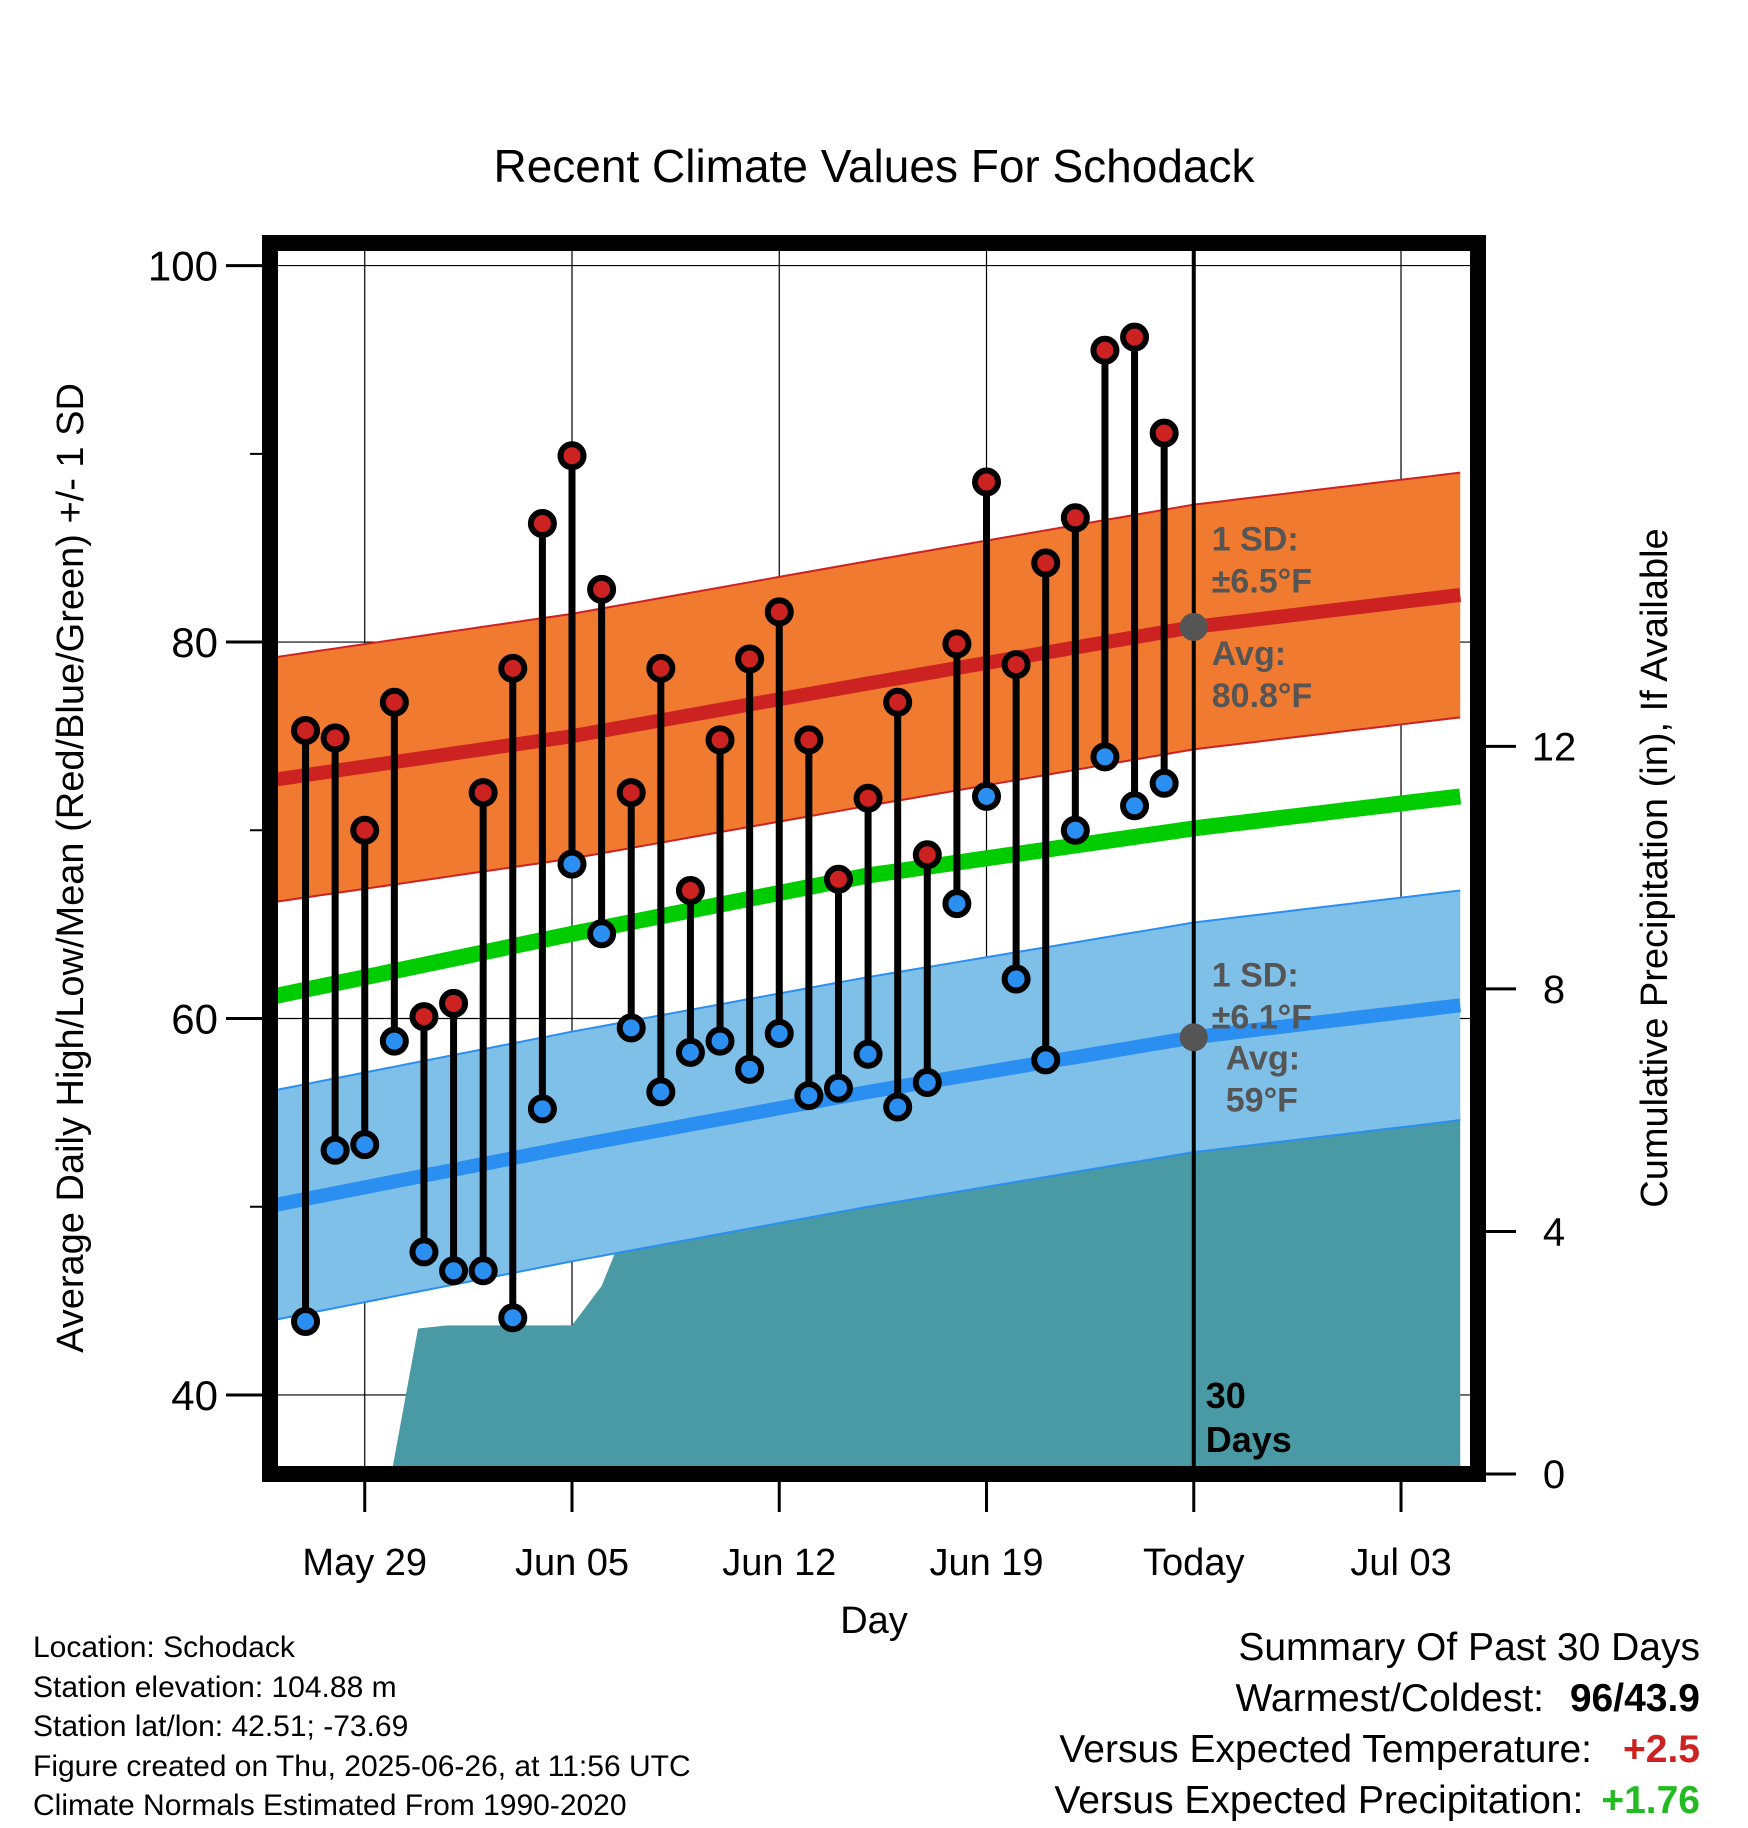 The height and width of the screenshot is (1828, 1748). What do you see at coordinates (194, 1018) in the screenshot?
I see `y-tick-label: 60` at bounding box center [194, 1018].